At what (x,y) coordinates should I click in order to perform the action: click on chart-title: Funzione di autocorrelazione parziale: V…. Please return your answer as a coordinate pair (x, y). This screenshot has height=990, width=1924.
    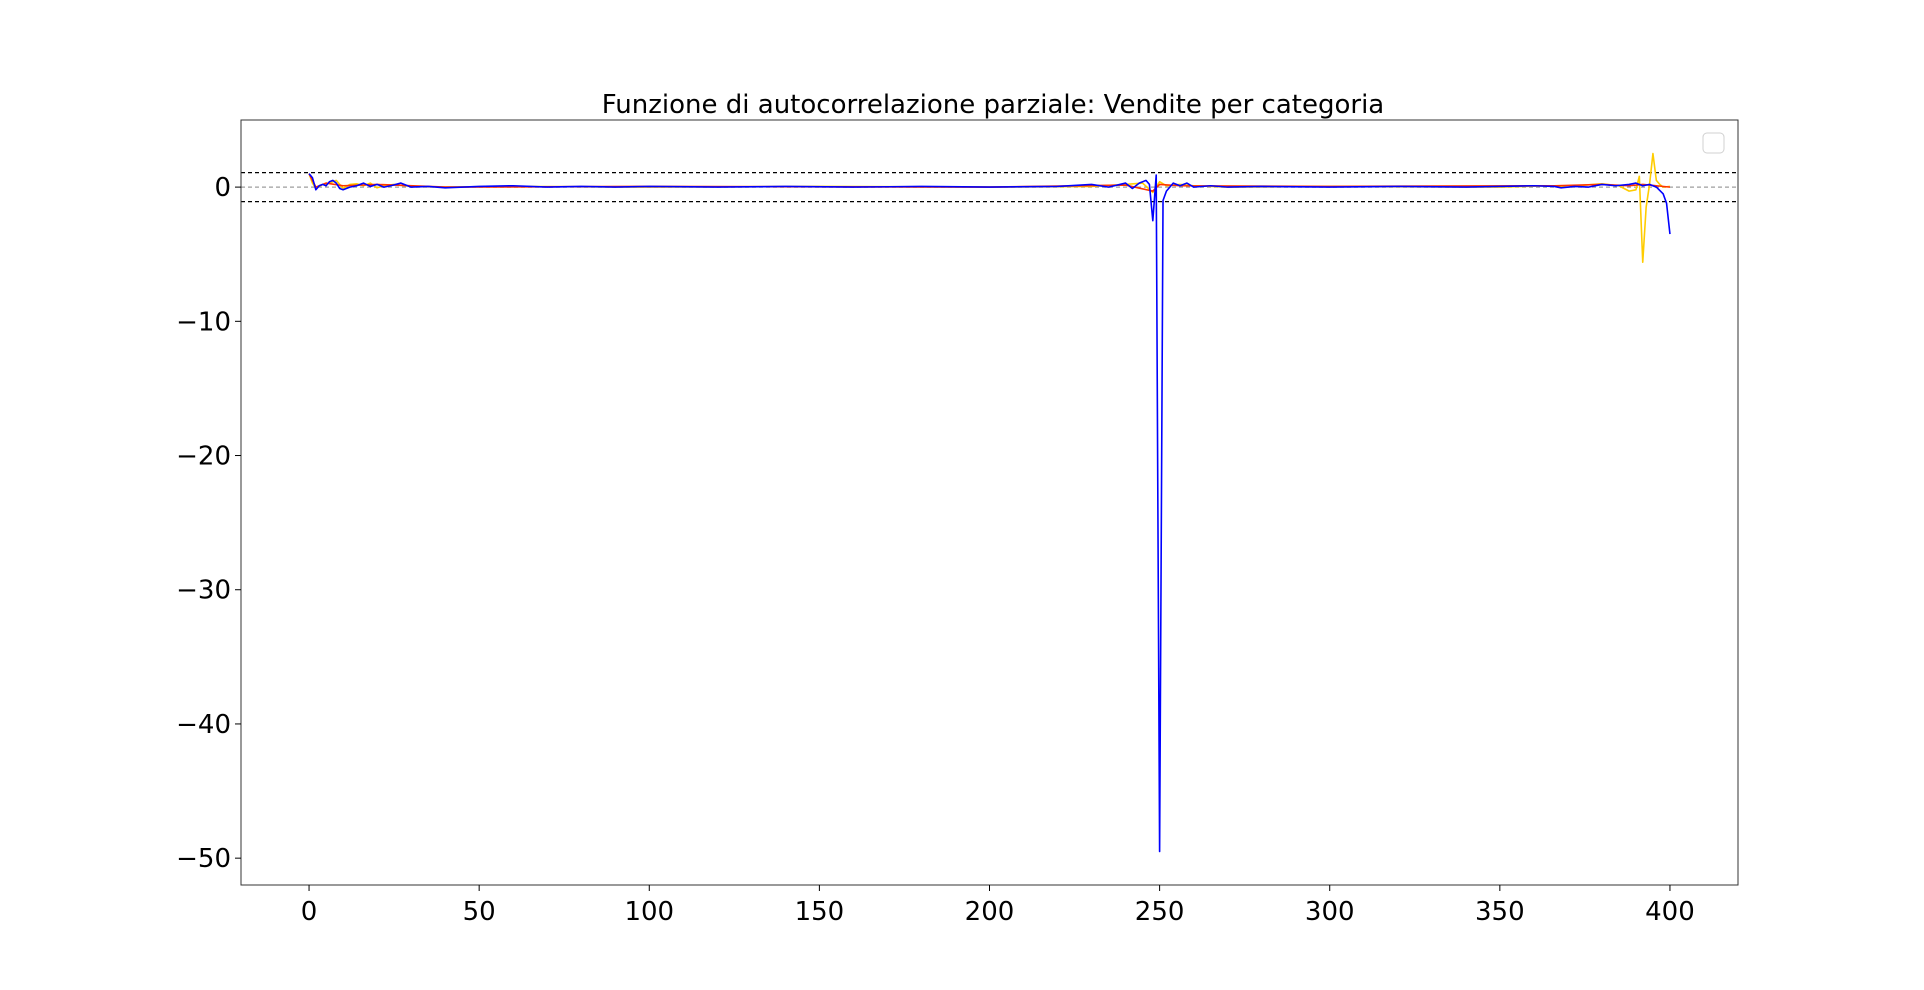
    Looking at the image, I should click on (993, 105).